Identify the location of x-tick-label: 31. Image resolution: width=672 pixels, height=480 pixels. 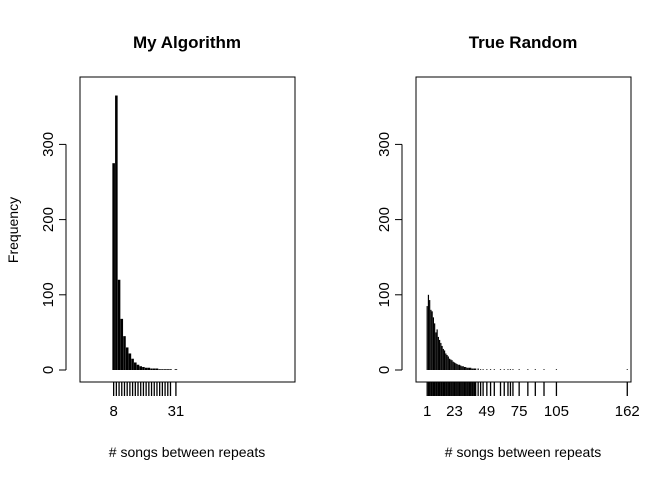
(176, 411).